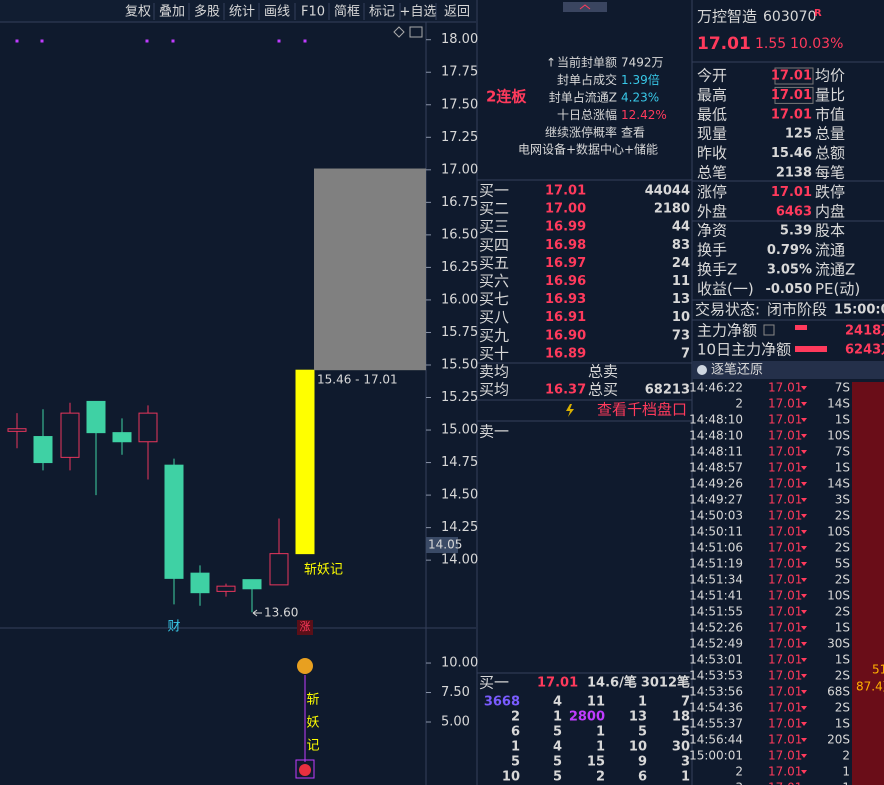  What do you see at coordinates (739, 404) in the screenshot?
I see `trade-time: 2` at bounding box center [739, 404].